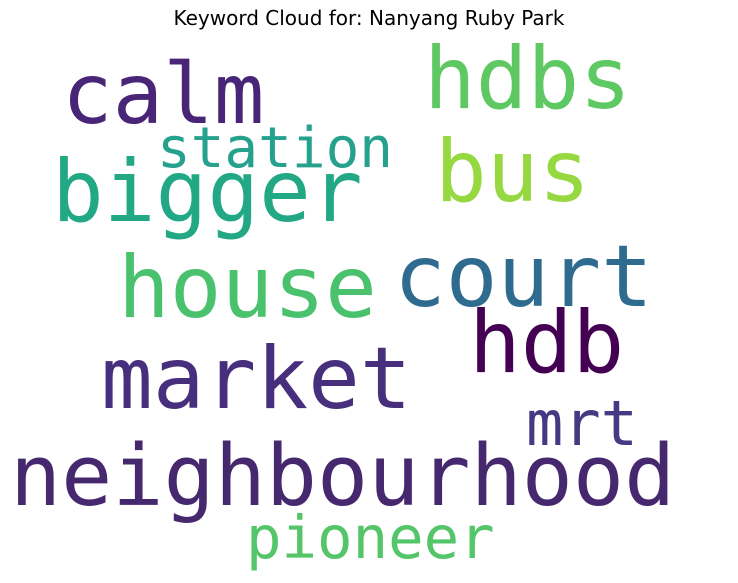 The image size is (738, 583). What do you see at coordinates (369, 18) in the screenshot?
I see `figure-title: Keyword Cloud for: Nanyang Ruby Park` at bounding box center [369, 18].